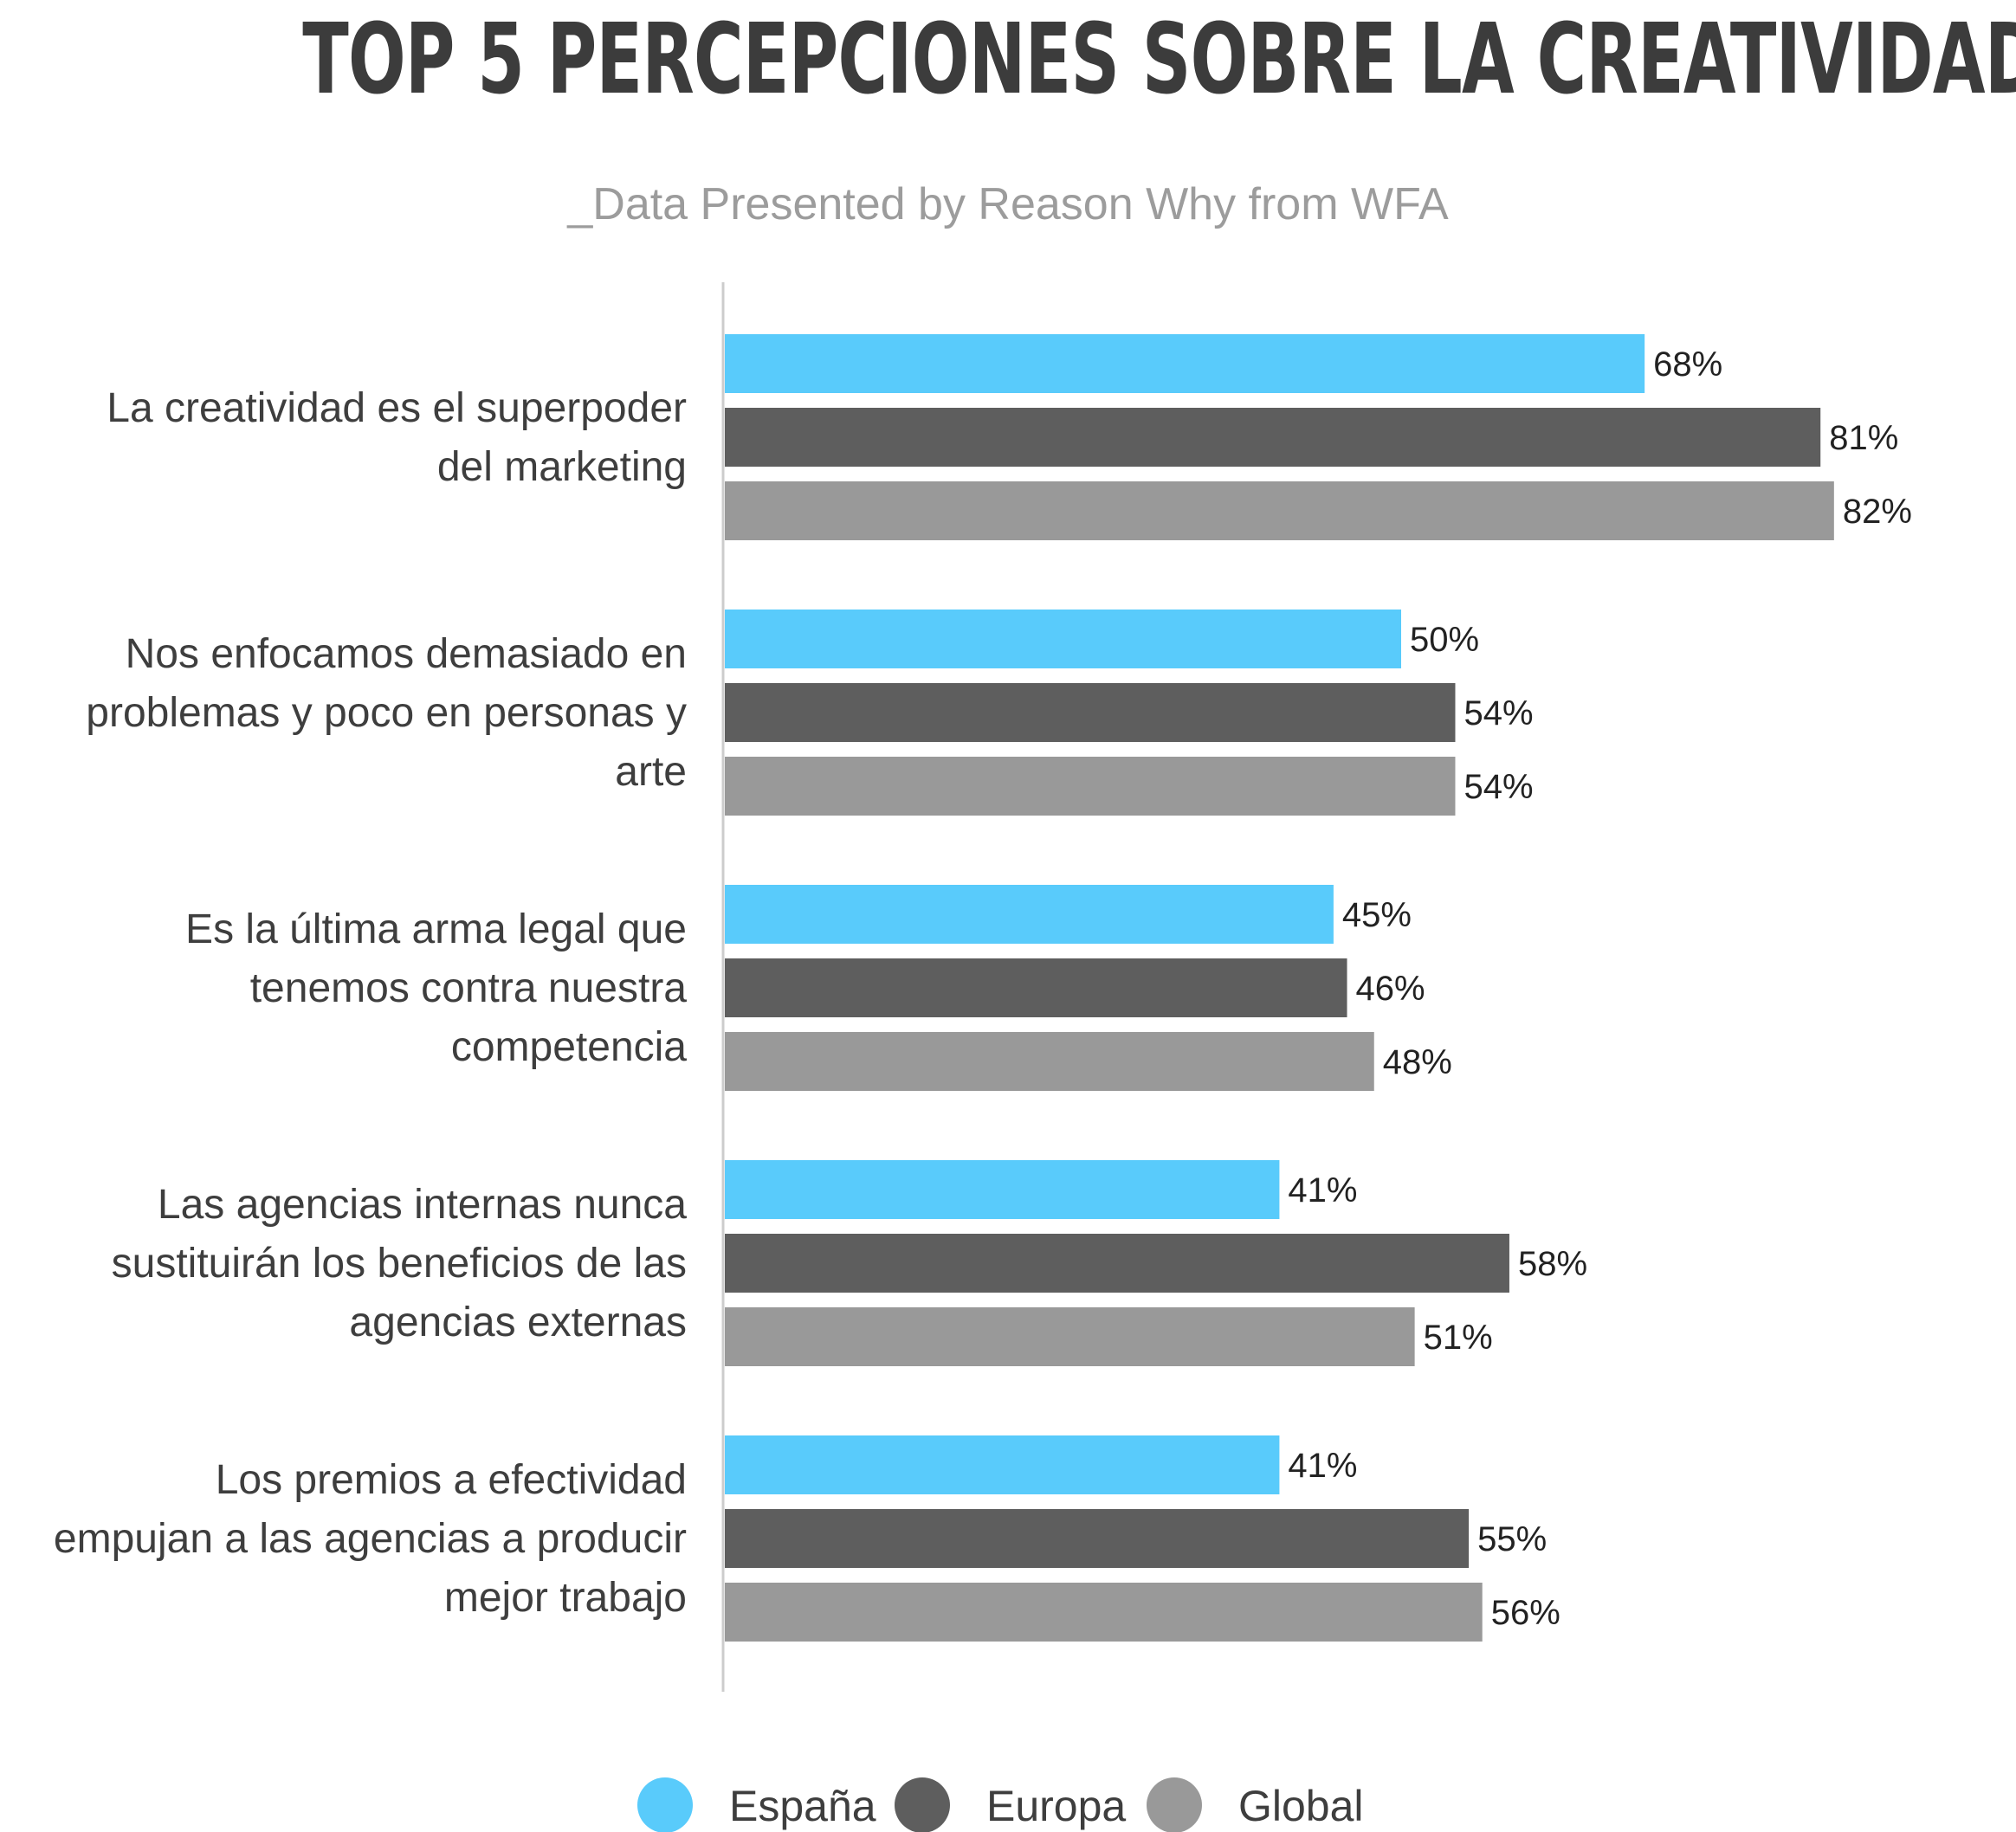  Describe the element at coordinates (1525, 1613) in the screenshot. I see `value-label-global-5: 56%` at that location.